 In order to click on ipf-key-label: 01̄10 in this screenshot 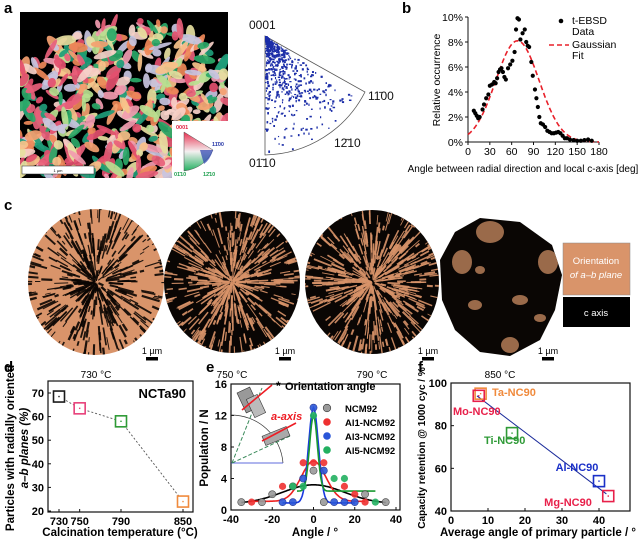, I will do `click(180, 175)`.